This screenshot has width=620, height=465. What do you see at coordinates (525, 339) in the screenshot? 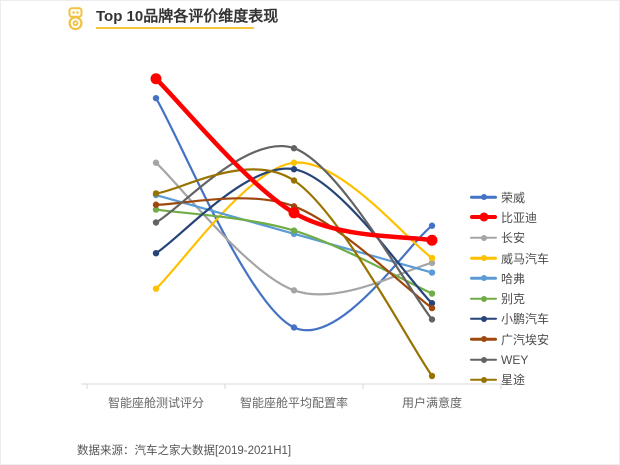
I see `legend-label: 广汽埃安` at bounding box center [525, 339].